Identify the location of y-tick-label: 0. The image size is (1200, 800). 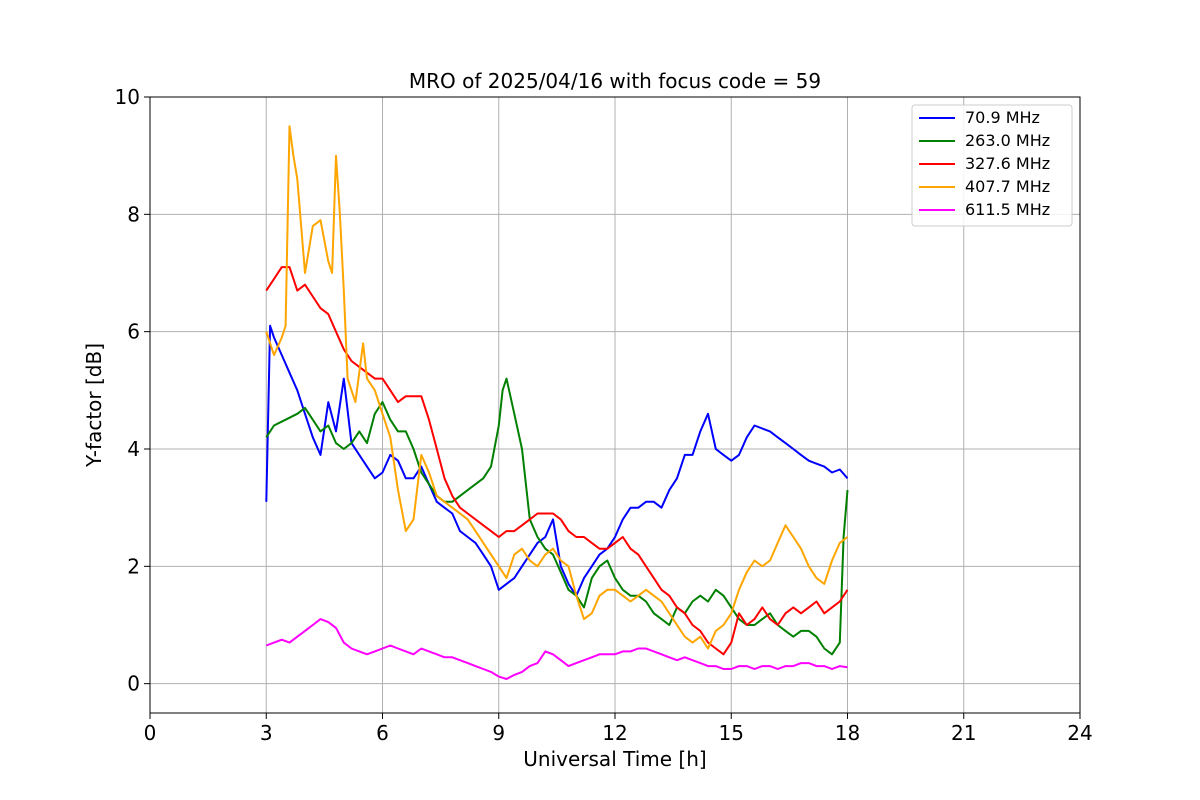
(133, 684).